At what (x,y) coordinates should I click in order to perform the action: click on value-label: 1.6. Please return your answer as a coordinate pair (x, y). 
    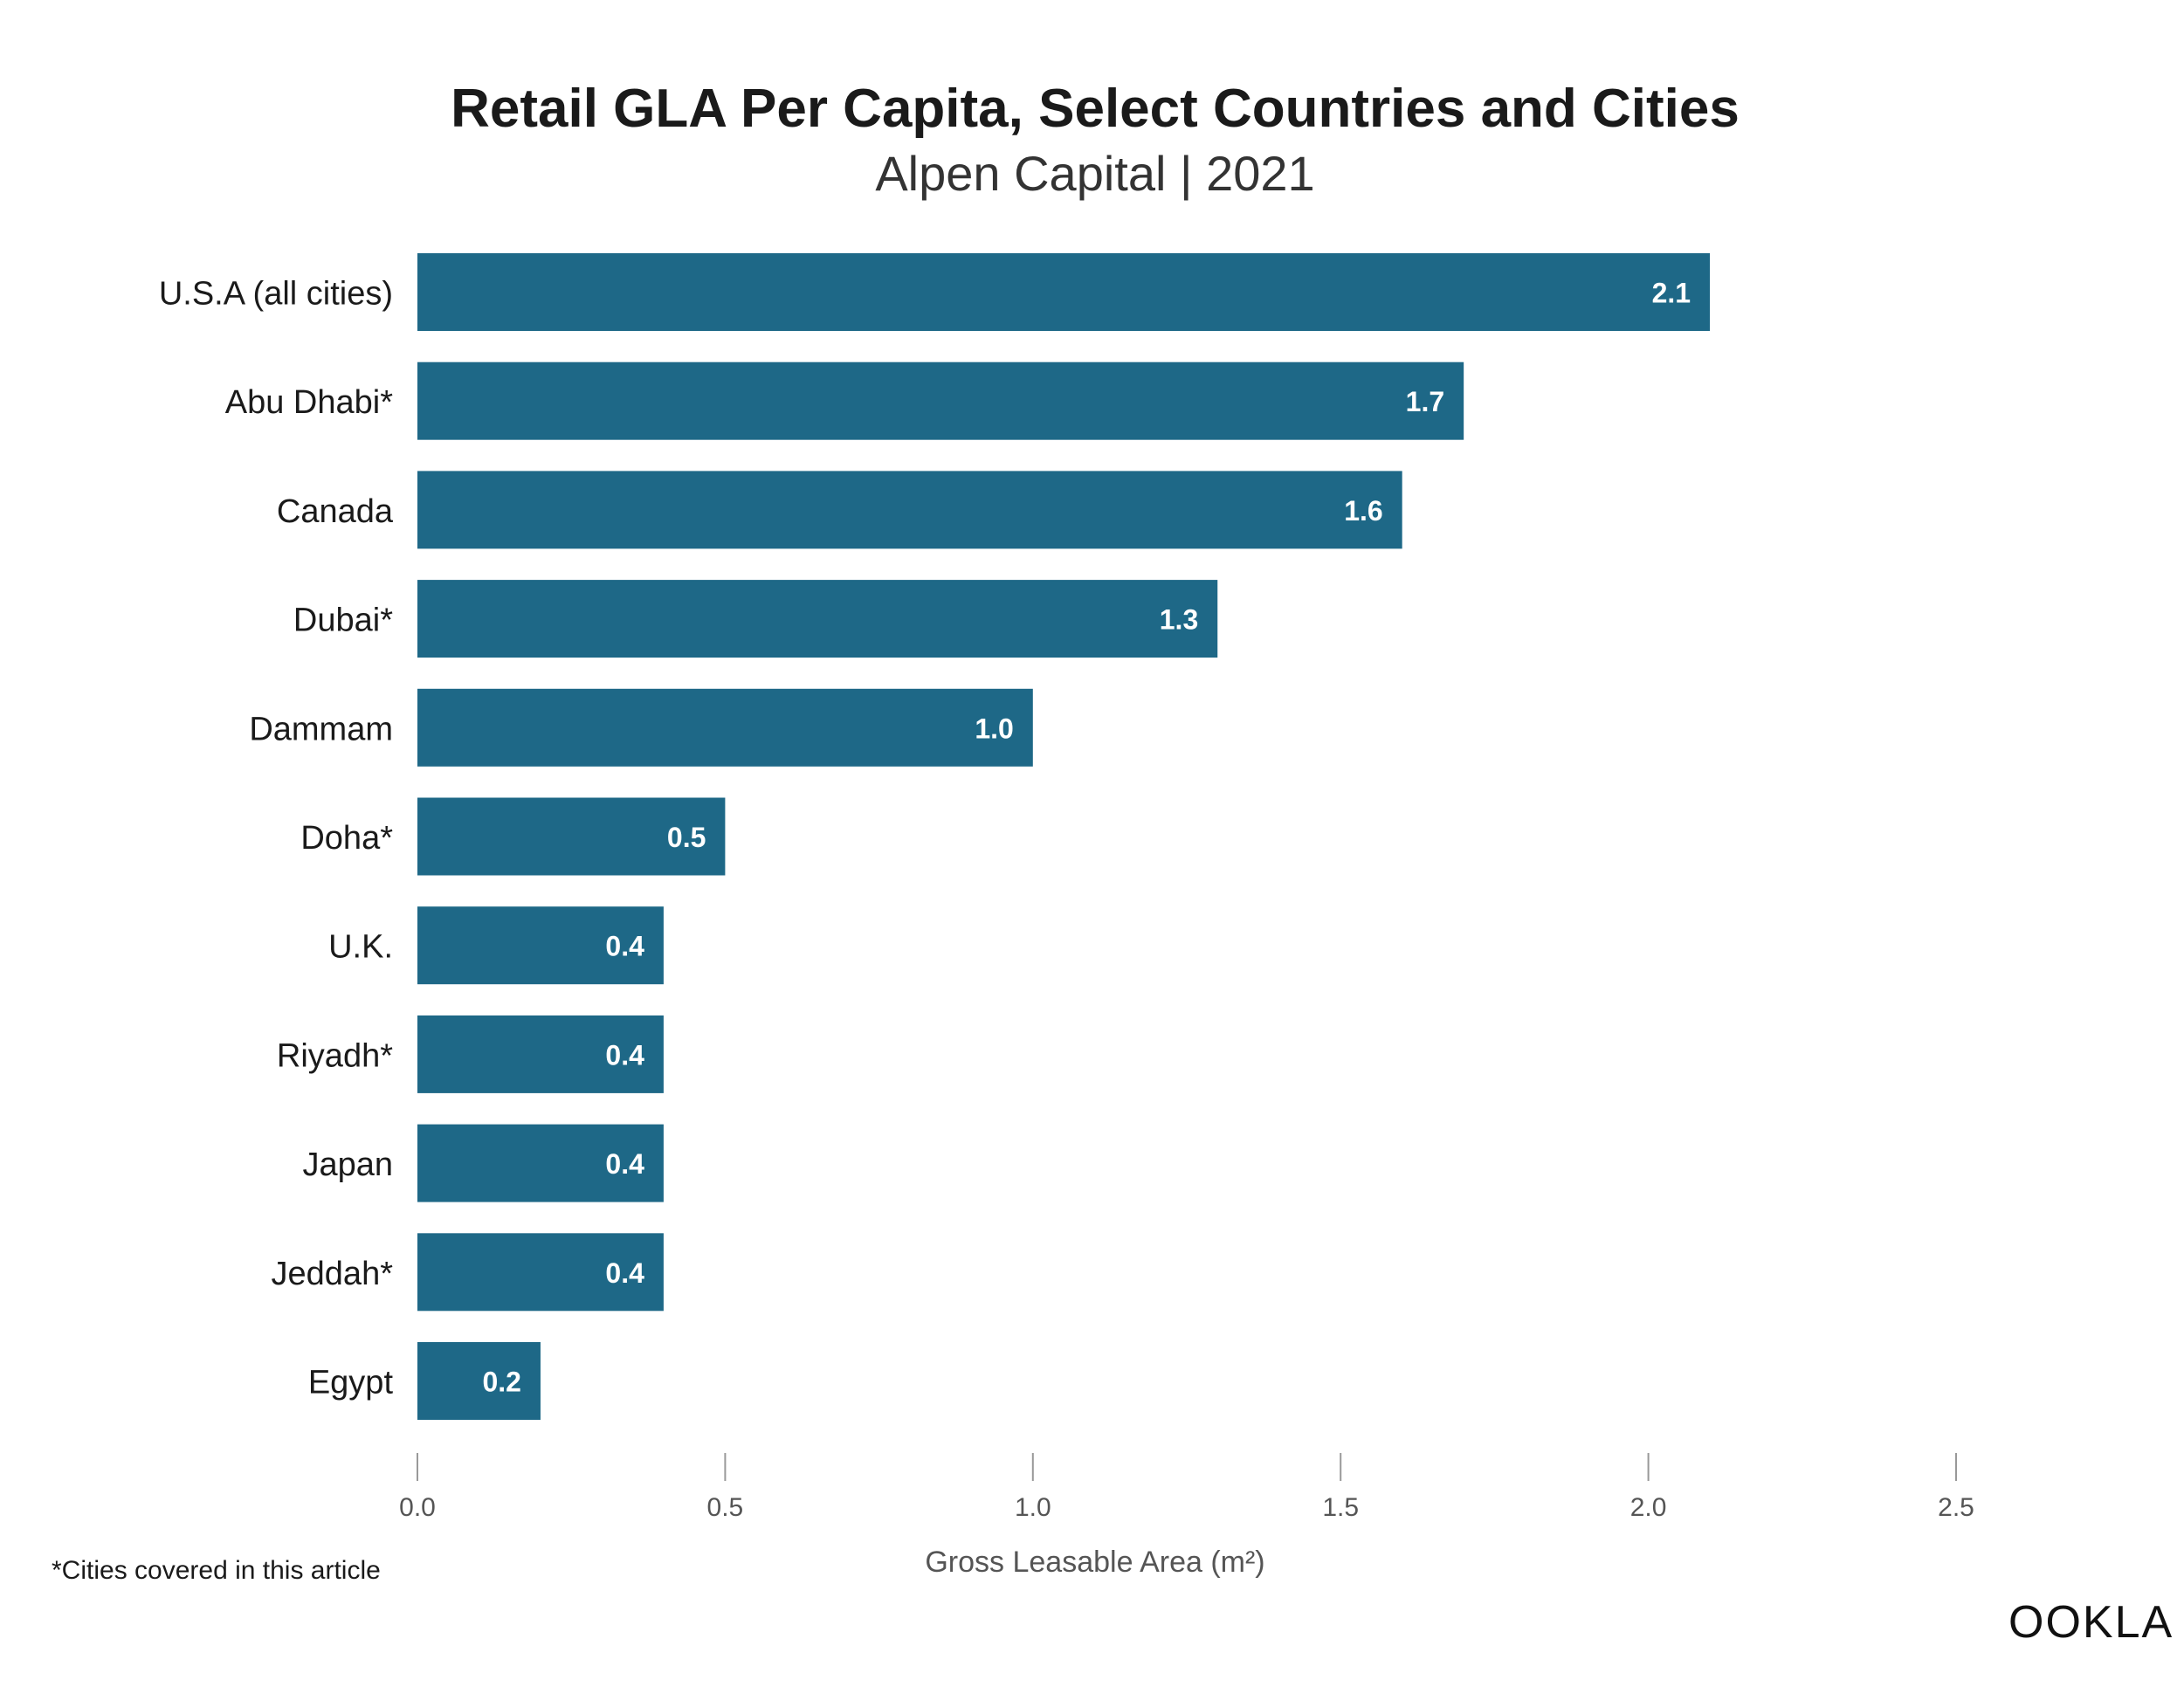
    Looking at the image, I should click on (1363, 511).